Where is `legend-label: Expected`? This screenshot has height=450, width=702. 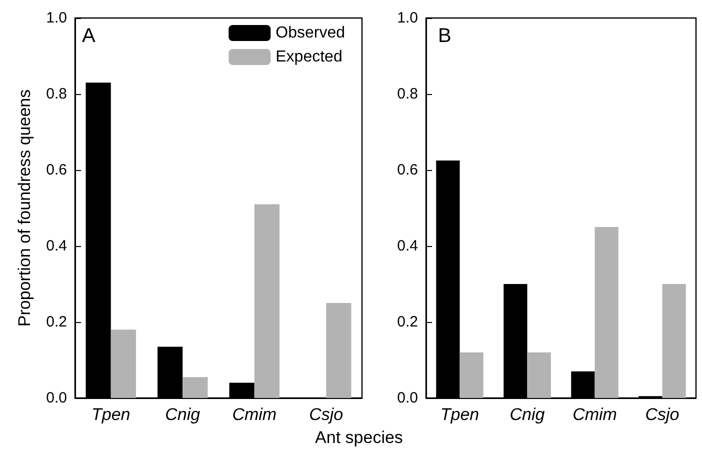
legend-label: Expected is located at coordinates (309, 57).